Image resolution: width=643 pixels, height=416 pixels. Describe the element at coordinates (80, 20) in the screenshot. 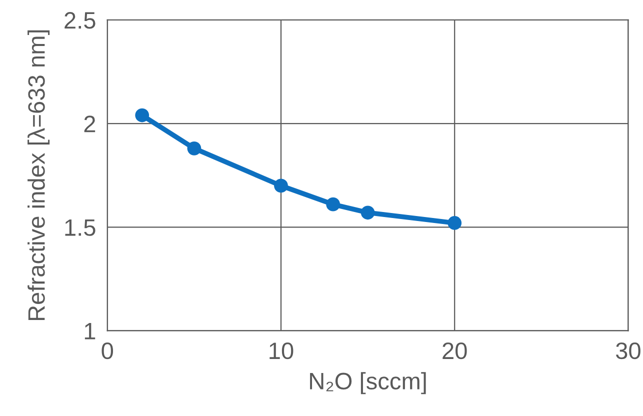

I see `y-tick-label: 2.5` at that location.